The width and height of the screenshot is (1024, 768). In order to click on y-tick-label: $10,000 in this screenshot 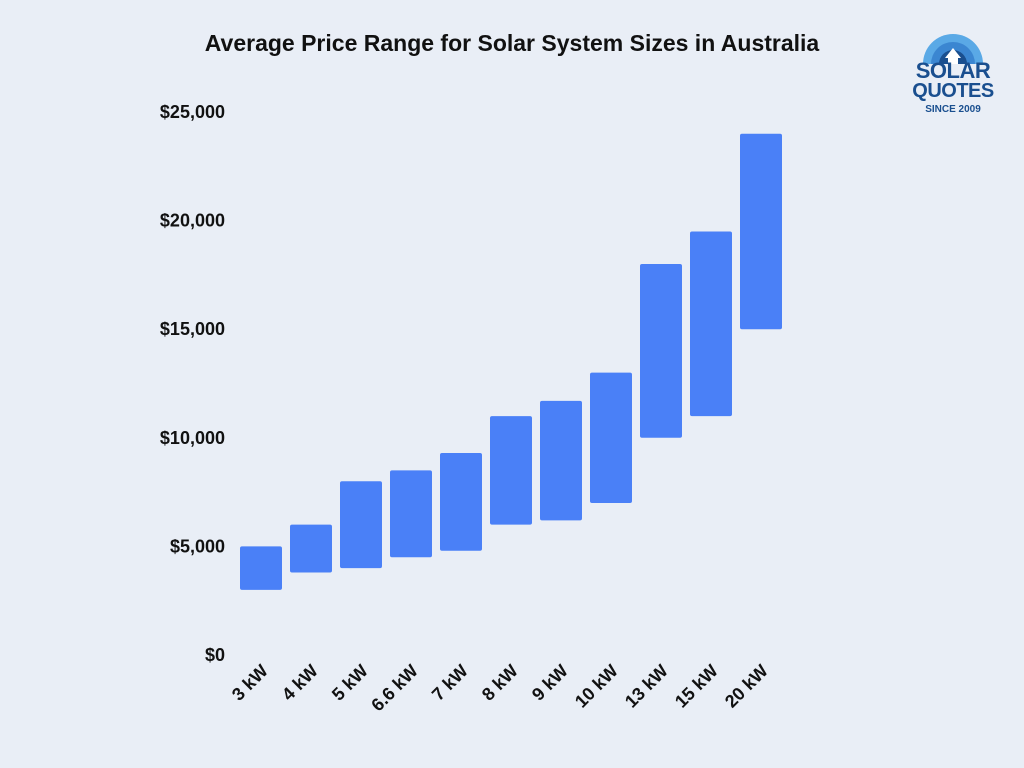, I will do `click(192, 438)`.